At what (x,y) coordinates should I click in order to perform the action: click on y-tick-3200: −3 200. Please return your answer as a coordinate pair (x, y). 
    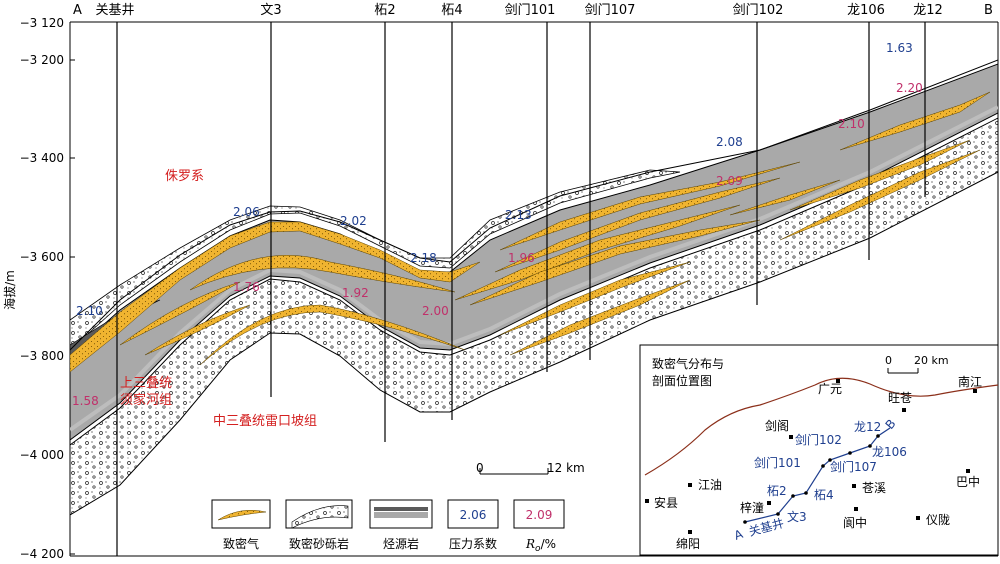
    Looking at the image, I should click on (42, 60).